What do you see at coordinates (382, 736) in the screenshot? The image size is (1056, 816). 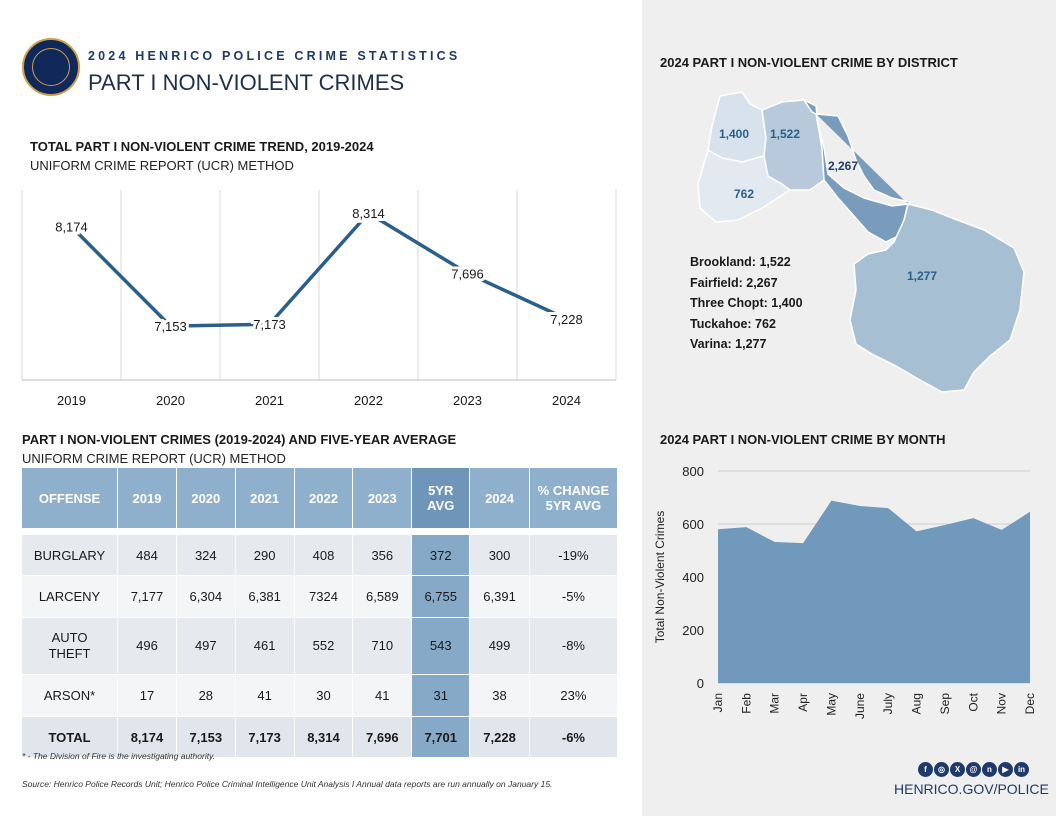 I see `cell-2023: 7,696` at bounding box center [382, 736].